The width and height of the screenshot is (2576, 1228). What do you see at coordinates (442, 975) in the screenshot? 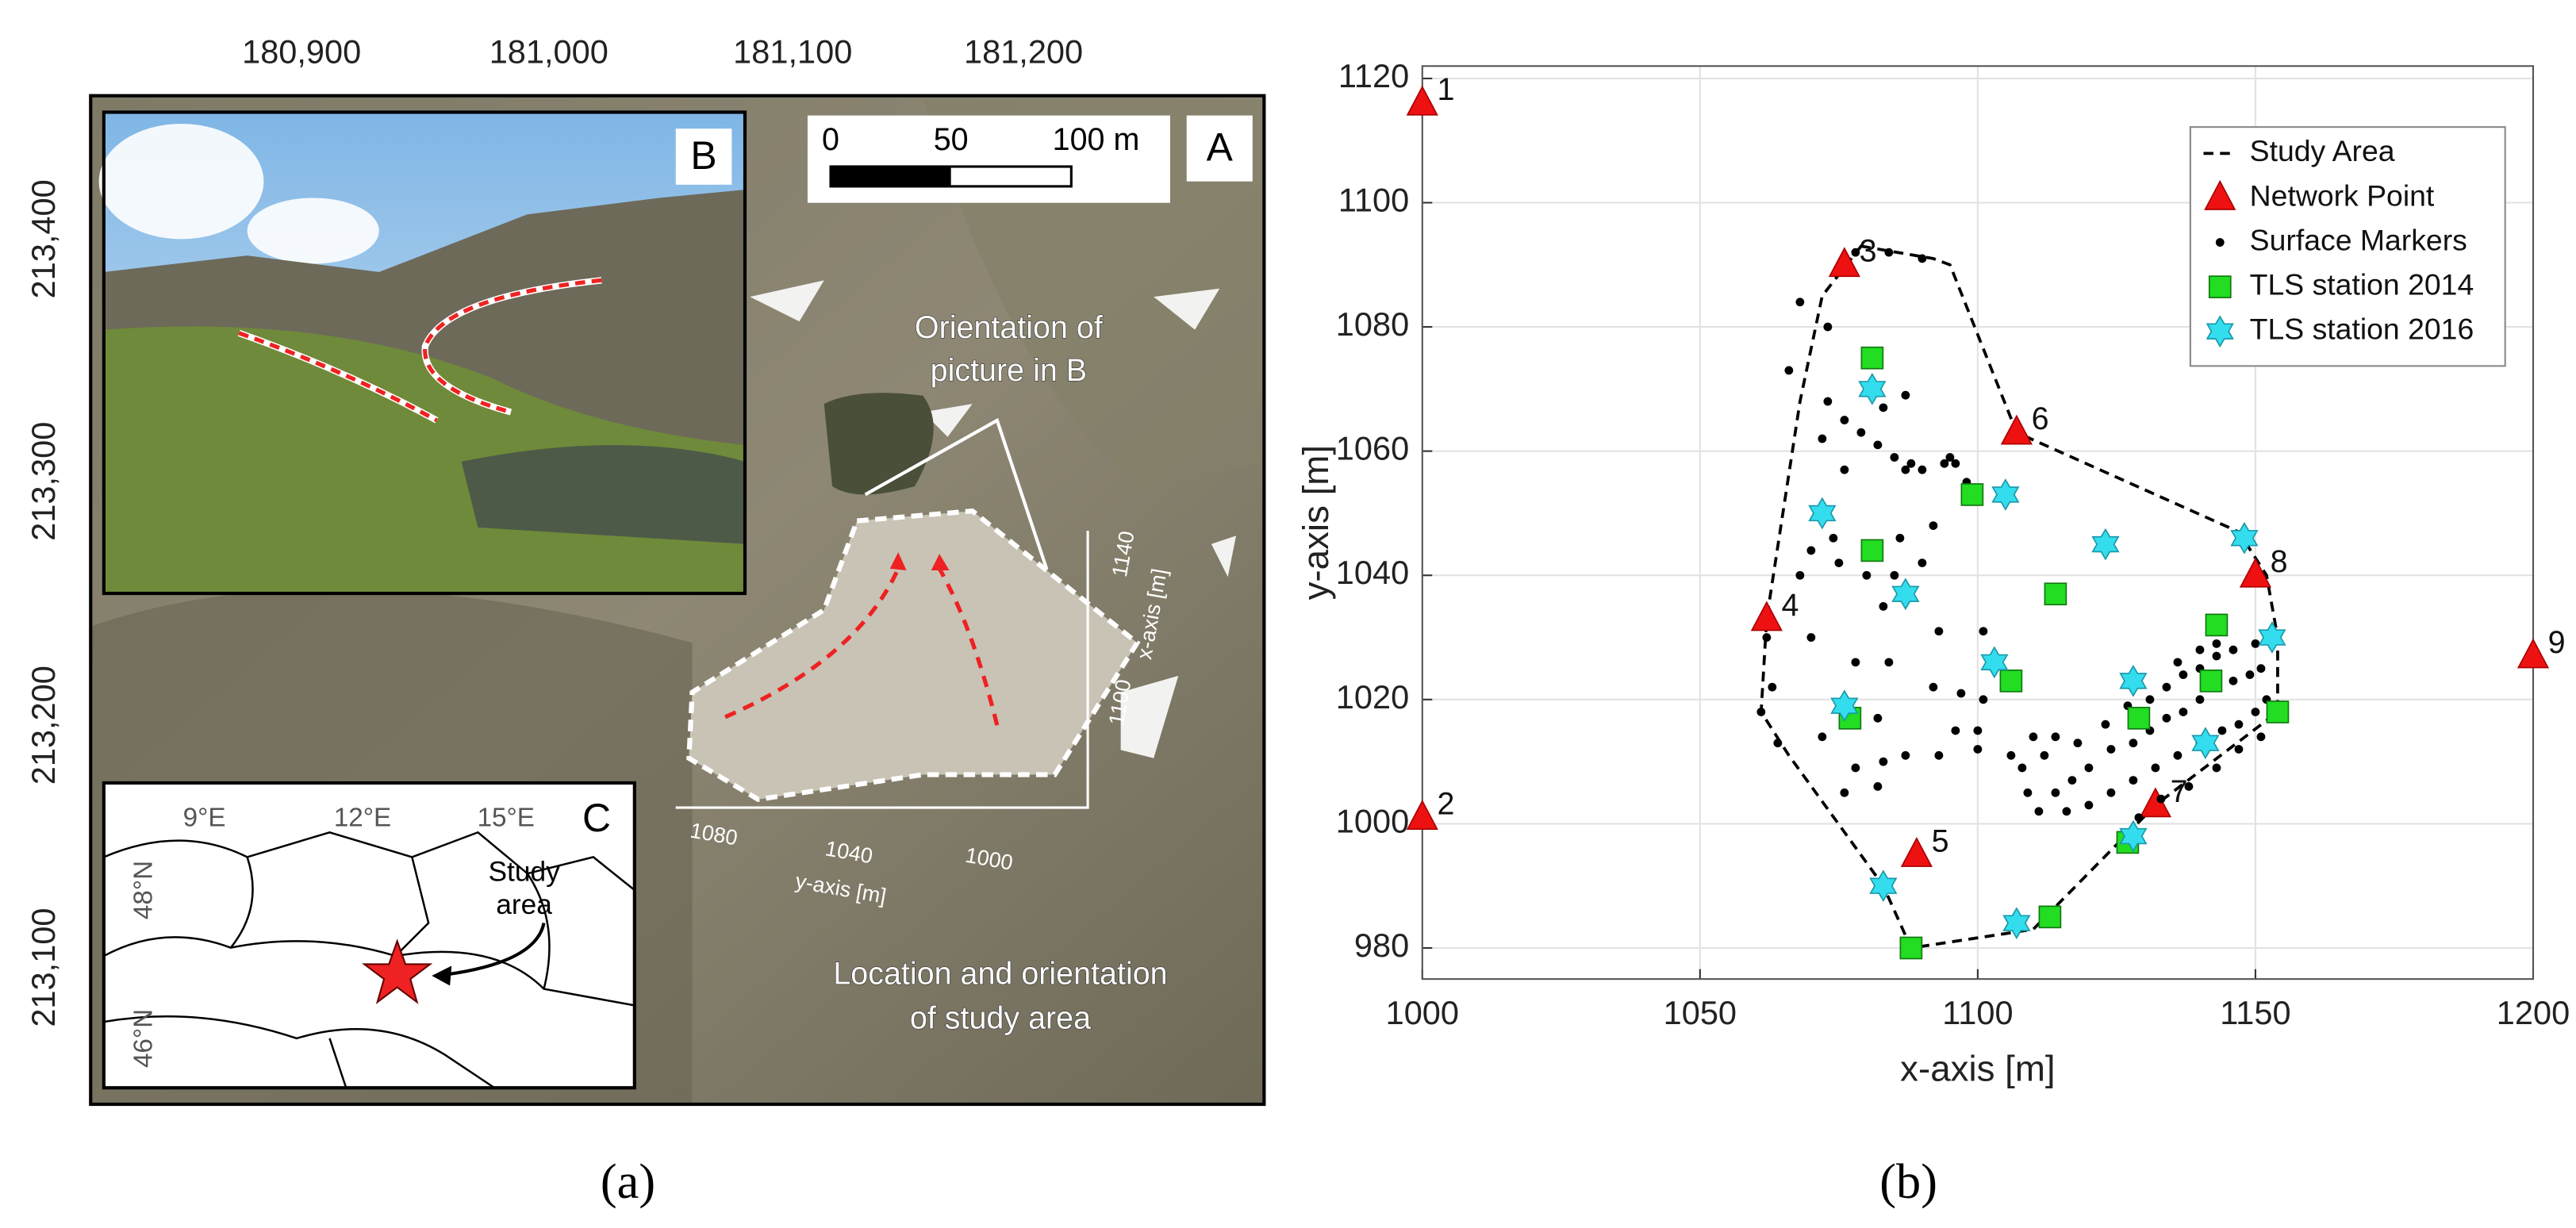
I see `arrow-head` at bounding box center [442, 975].